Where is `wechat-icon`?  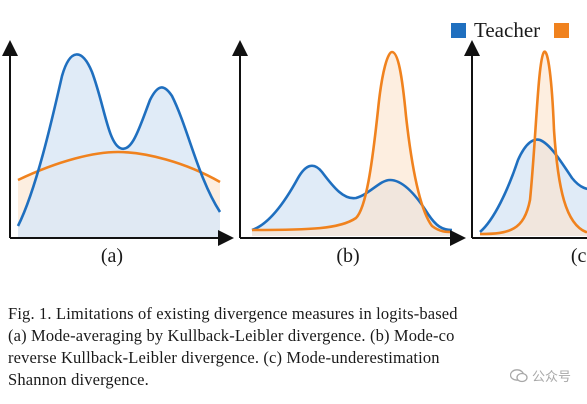
wechat-icon is located at coordinates (519, 375).